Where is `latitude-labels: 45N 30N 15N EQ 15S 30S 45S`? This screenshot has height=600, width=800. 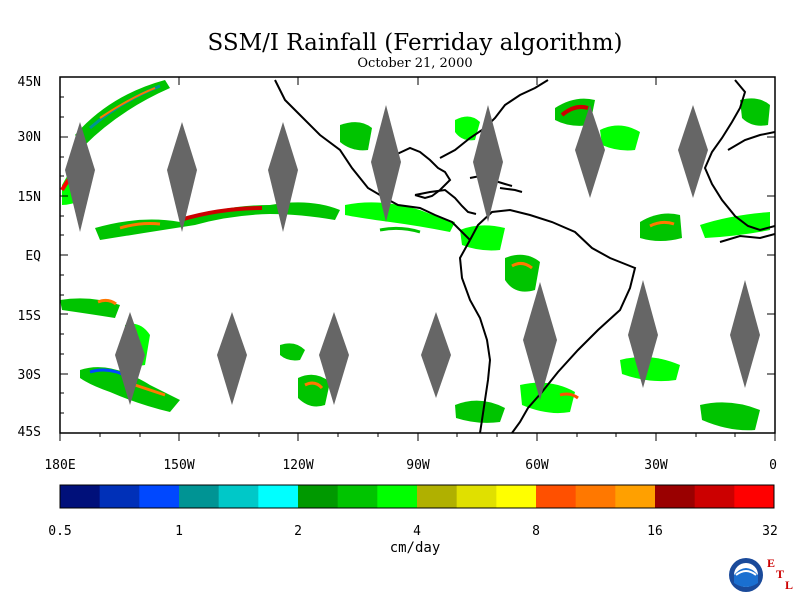
latitude-labels: 45N 30N 15N EQ 15S 30S 45S is located at coordinates (30, 257).